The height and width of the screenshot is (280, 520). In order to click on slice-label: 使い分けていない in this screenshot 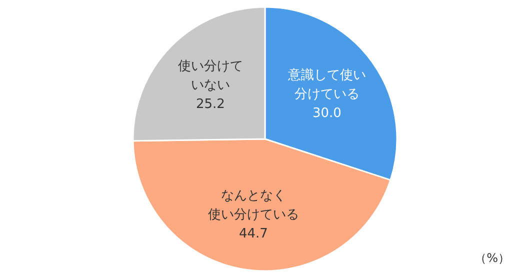, I will do `click(210, 75)`.